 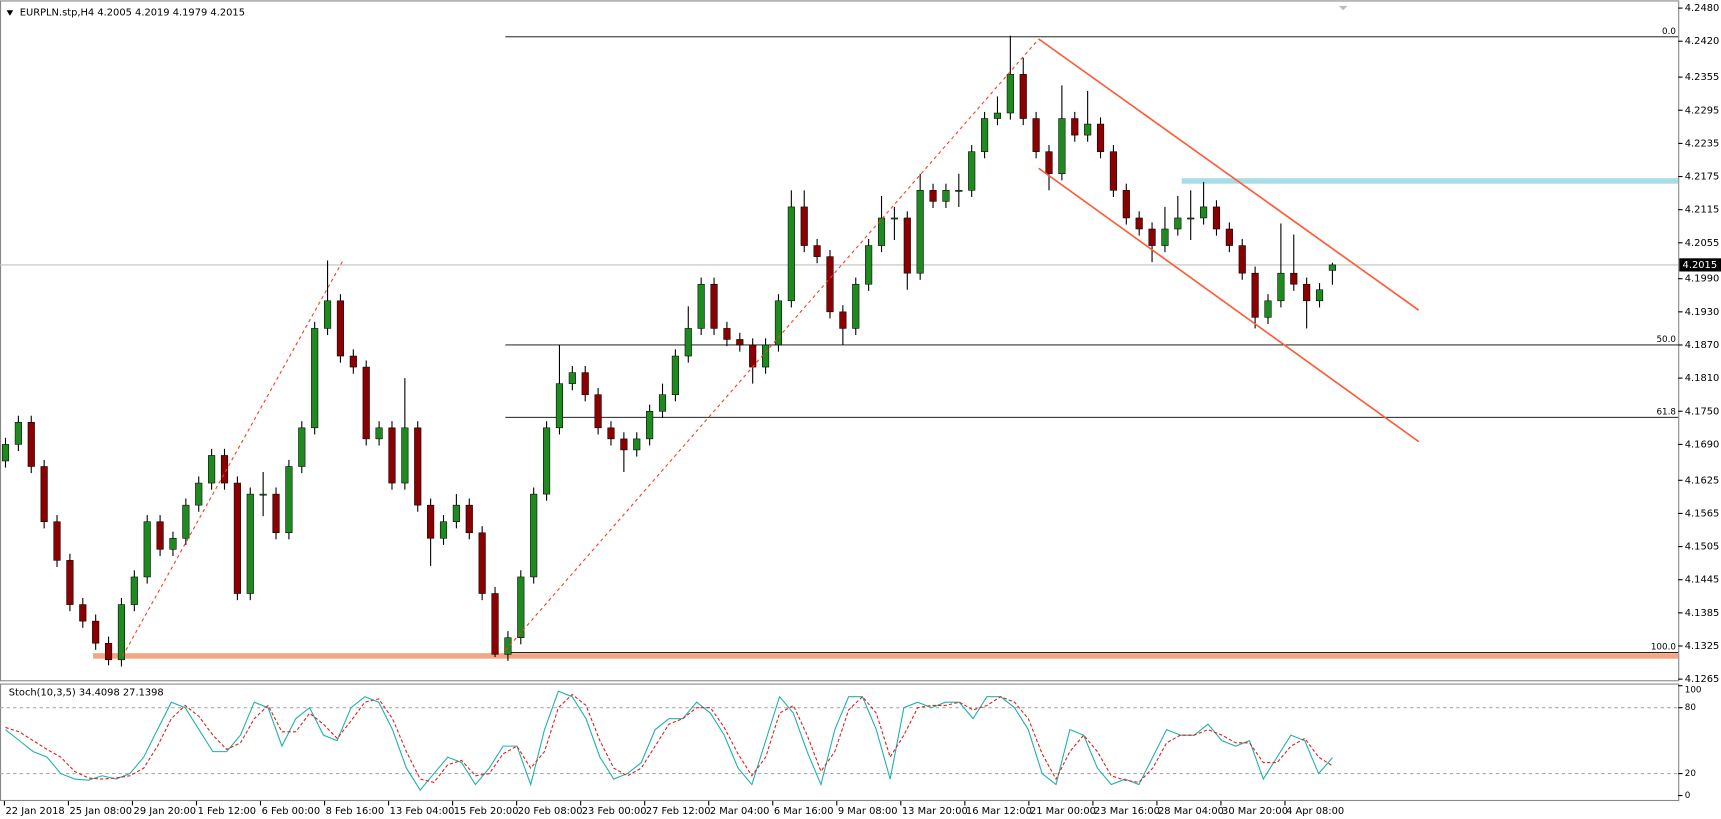 I want to click on x-tick-label: 13 Feb 04:00, so click(x=422, y=811).